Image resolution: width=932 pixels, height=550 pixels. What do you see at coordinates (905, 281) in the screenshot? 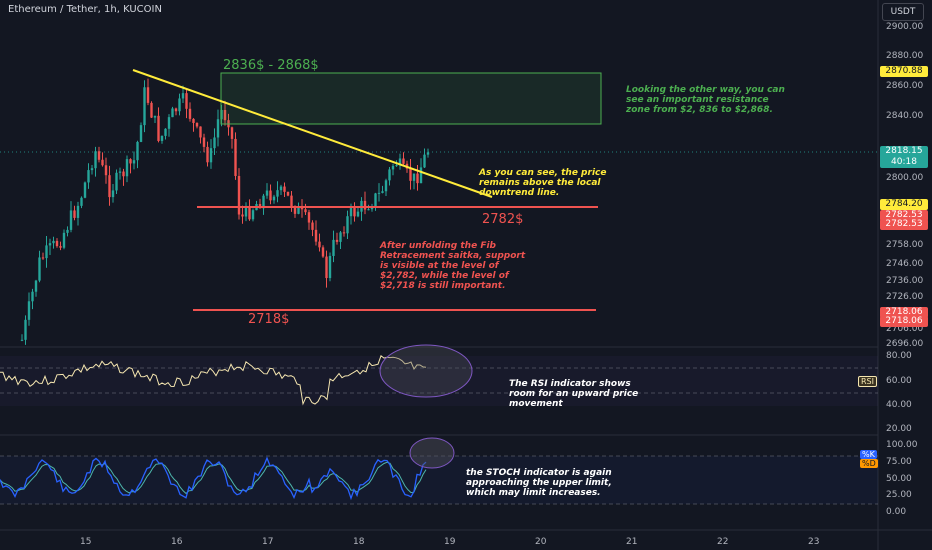
I see `price-axis-label: 2736.00` at bounding box center [905, 281].